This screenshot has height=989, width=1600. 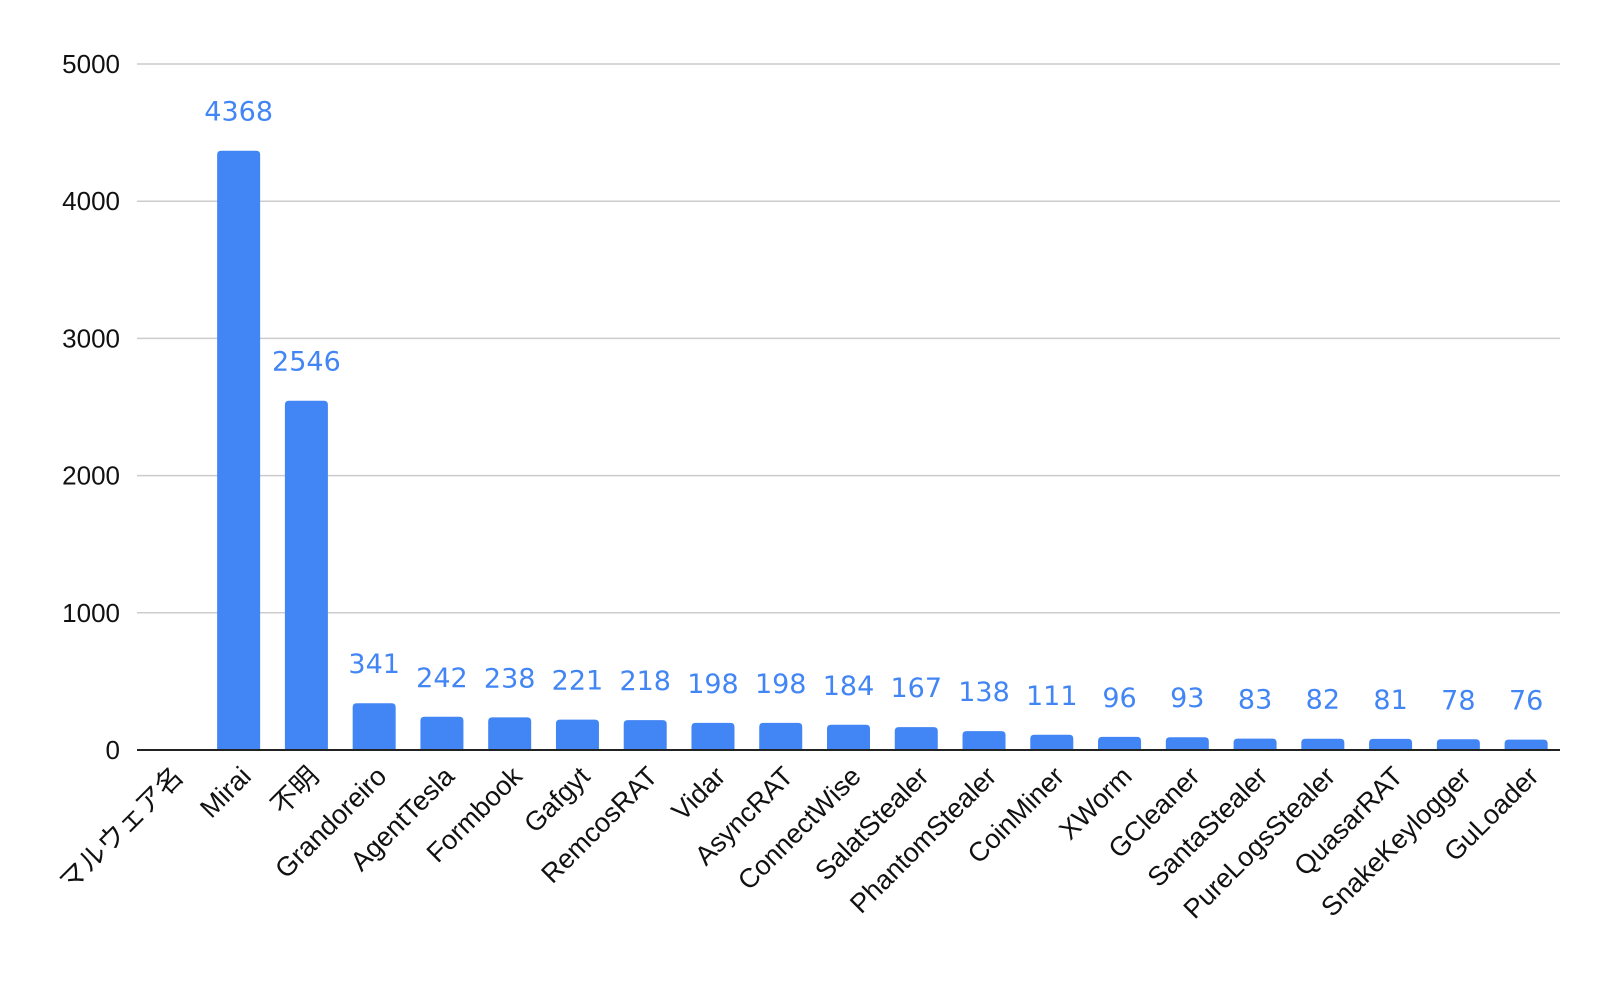 I want to click on data-label: 184, so click(x=849, y=686).